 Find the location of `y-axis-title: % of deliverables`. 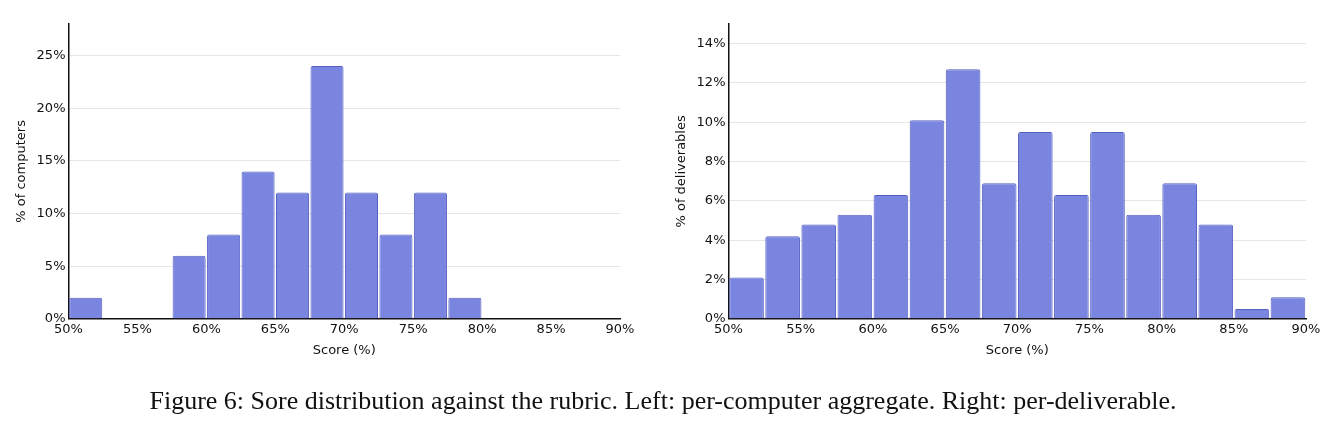

y-axis-title: % of deliverables is located at coordinates (681, 171).